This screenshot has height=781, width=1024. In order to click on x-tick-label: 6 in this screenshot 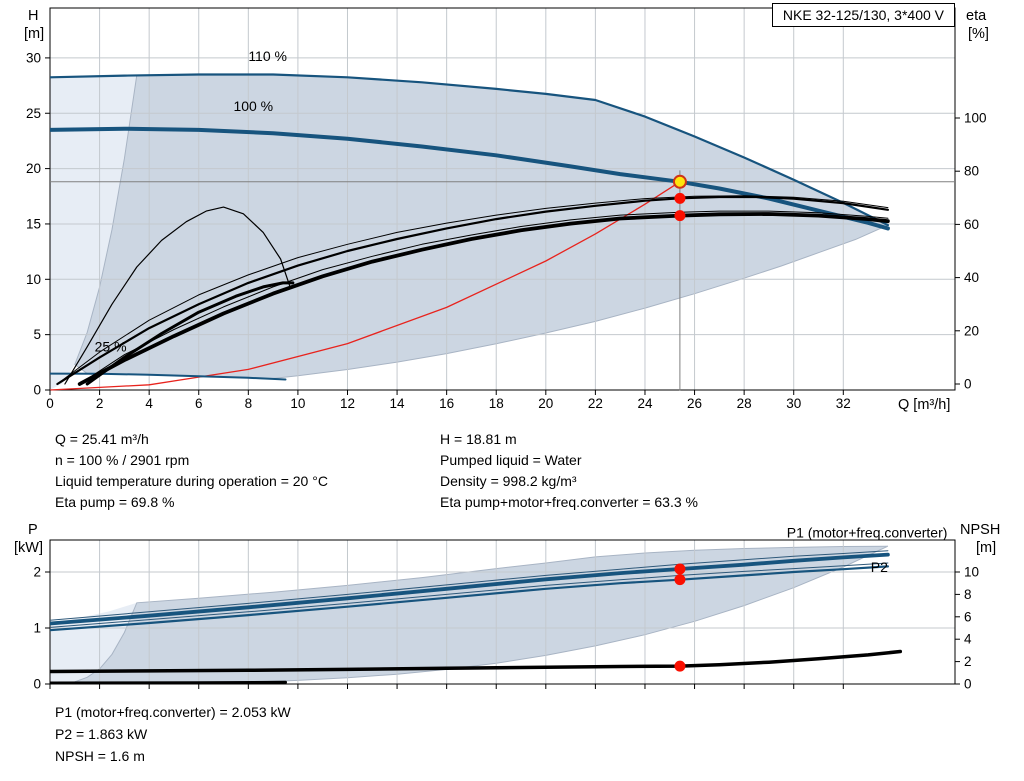, I will do `click(199, 403)`.